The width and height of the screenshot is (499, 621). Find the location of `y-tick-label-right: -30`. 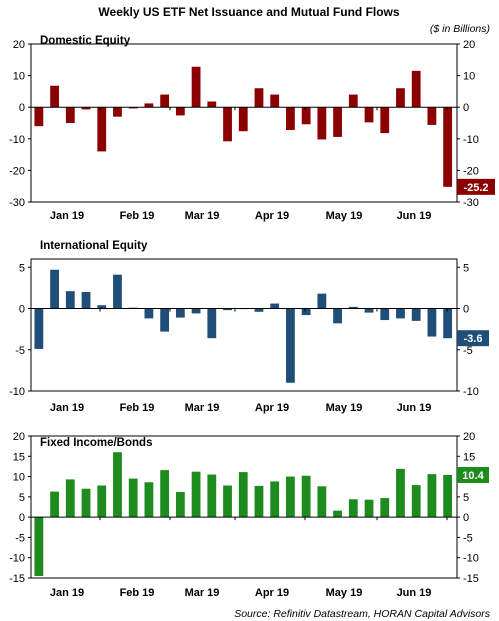

y-tick-label-right: -30 is located at coordinates (471, 203).